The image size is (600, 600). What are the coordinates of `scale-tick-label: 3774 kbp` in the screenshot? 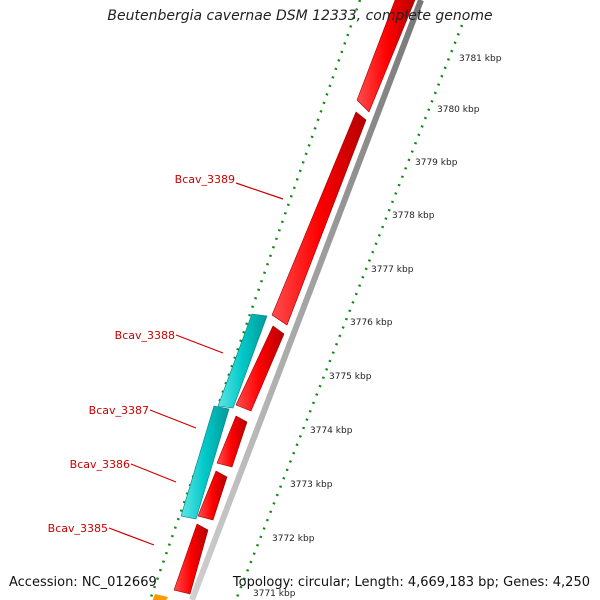 It's located at (331, 431).